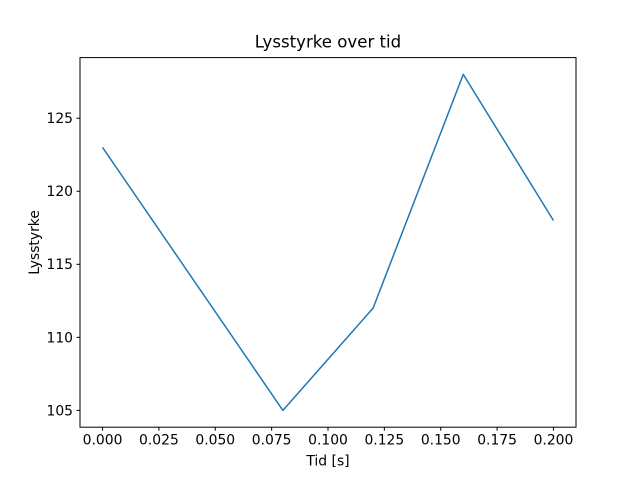  I want to click on y-tick-label: 115, so click(59, 265).